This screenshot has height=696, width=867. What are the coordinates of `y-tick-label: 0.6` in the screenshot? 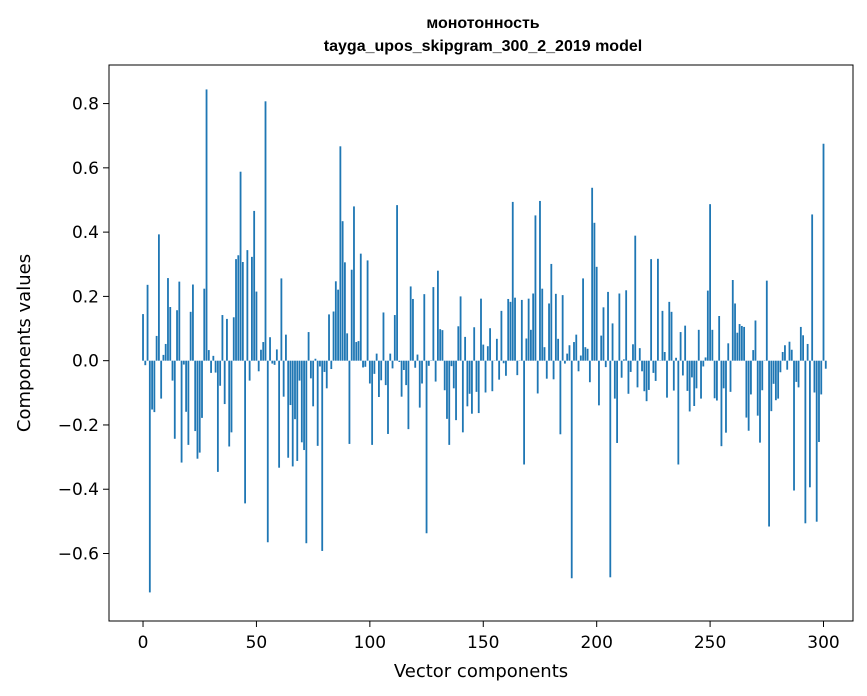 It's located at (85, 169).